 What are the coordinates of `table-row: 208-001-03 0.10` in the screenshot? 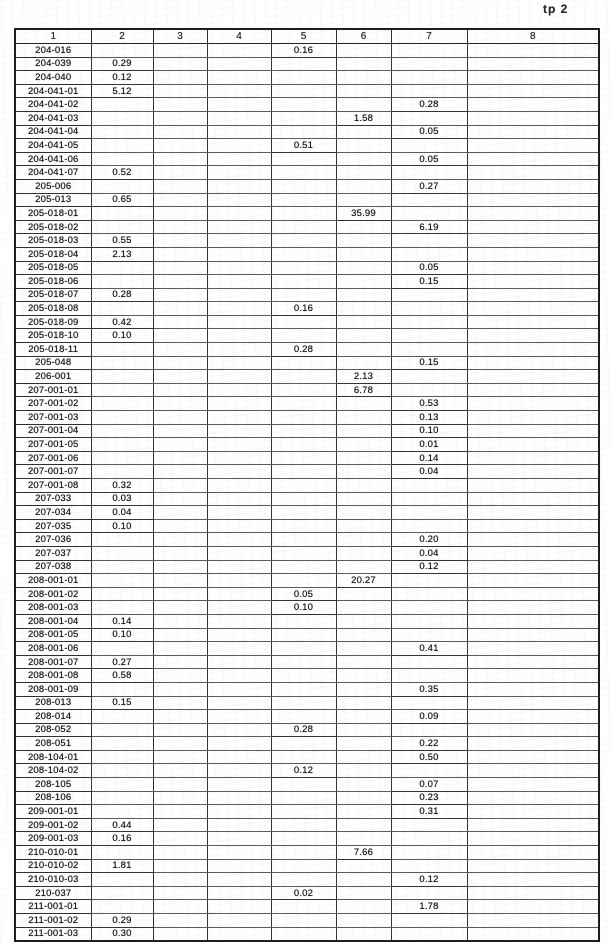 It's located at (307, 607).